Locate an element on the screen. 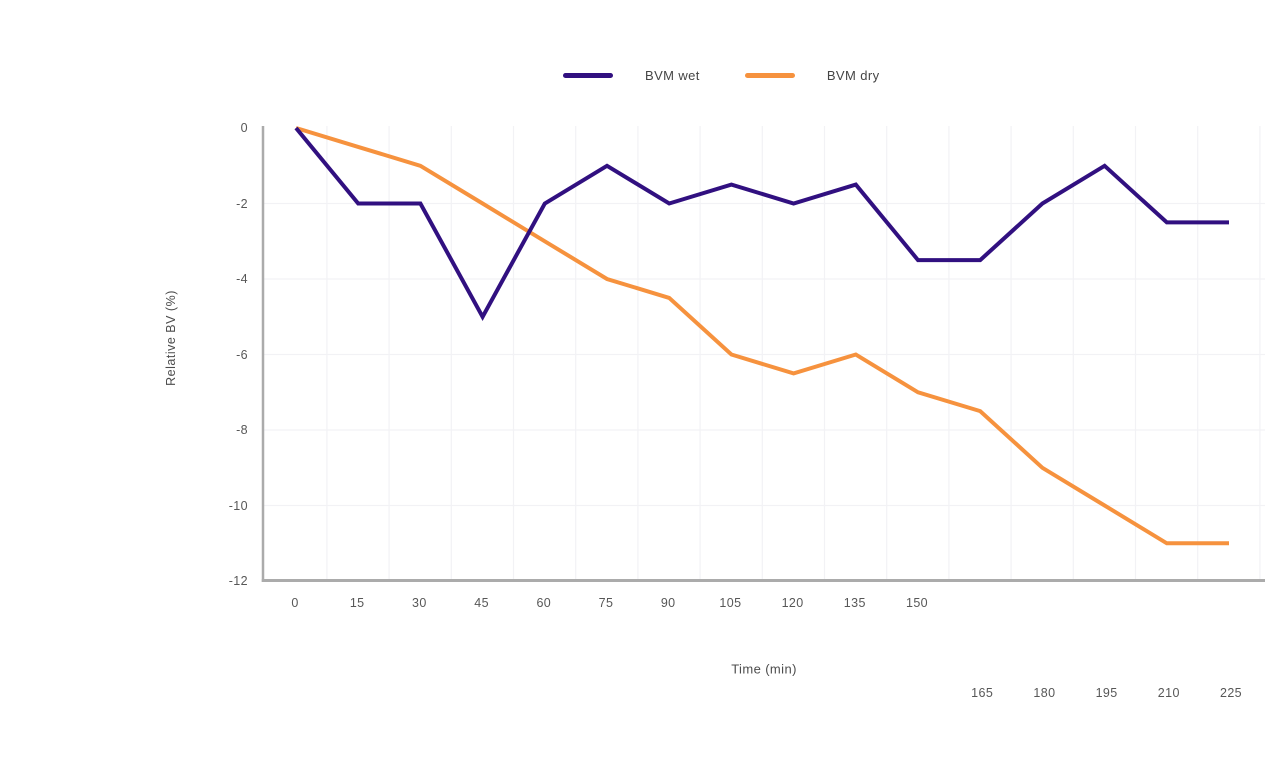 This screenshot has width=1283, height=769. x-tick-label: 120 is located at coordinates (792, 603).